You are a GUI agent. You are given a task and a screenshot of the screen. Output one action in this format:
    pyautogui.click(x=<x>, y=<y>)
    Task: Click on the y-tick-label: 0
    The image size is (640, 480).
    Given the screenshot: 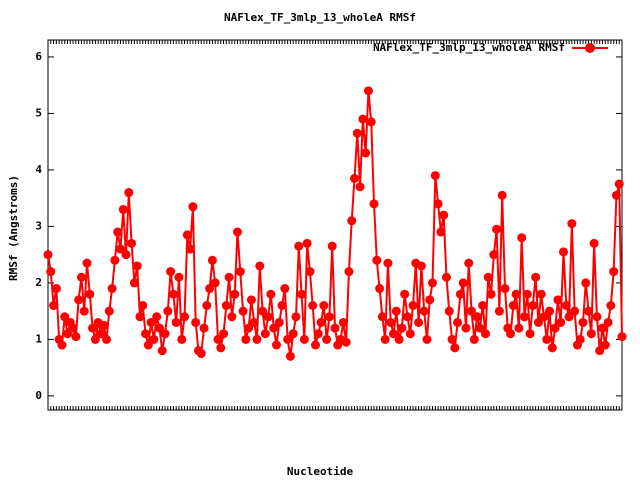 What is the action you would take?
    pyautogui.click(x=38, y=395)
    